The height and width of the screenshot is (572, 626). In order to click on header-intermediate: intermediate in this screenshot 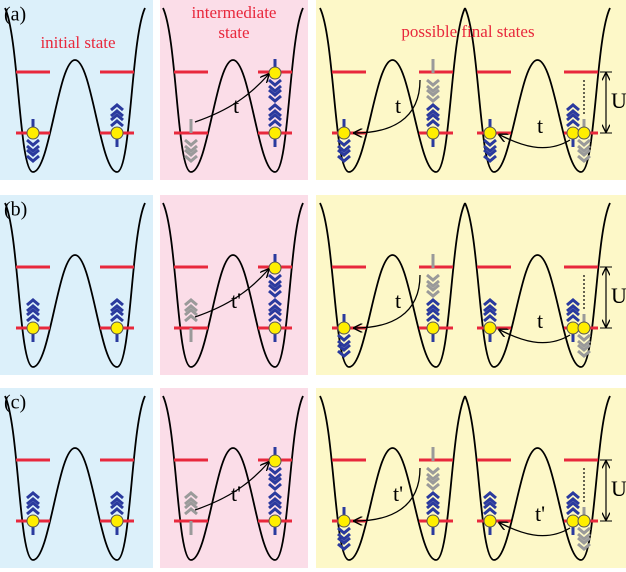, I will do `click(234, 12)`.